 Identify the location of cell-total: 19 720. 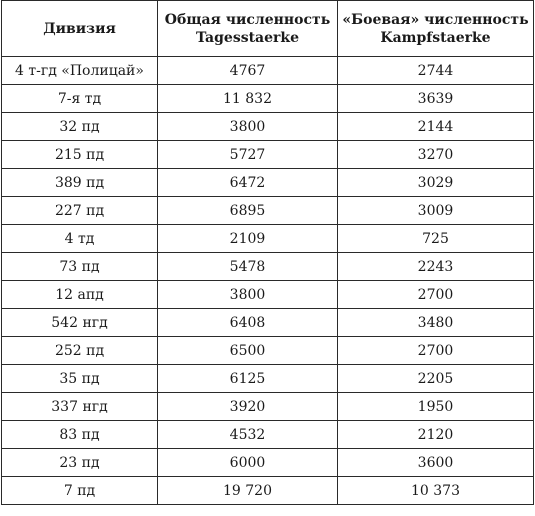
(247, 490).